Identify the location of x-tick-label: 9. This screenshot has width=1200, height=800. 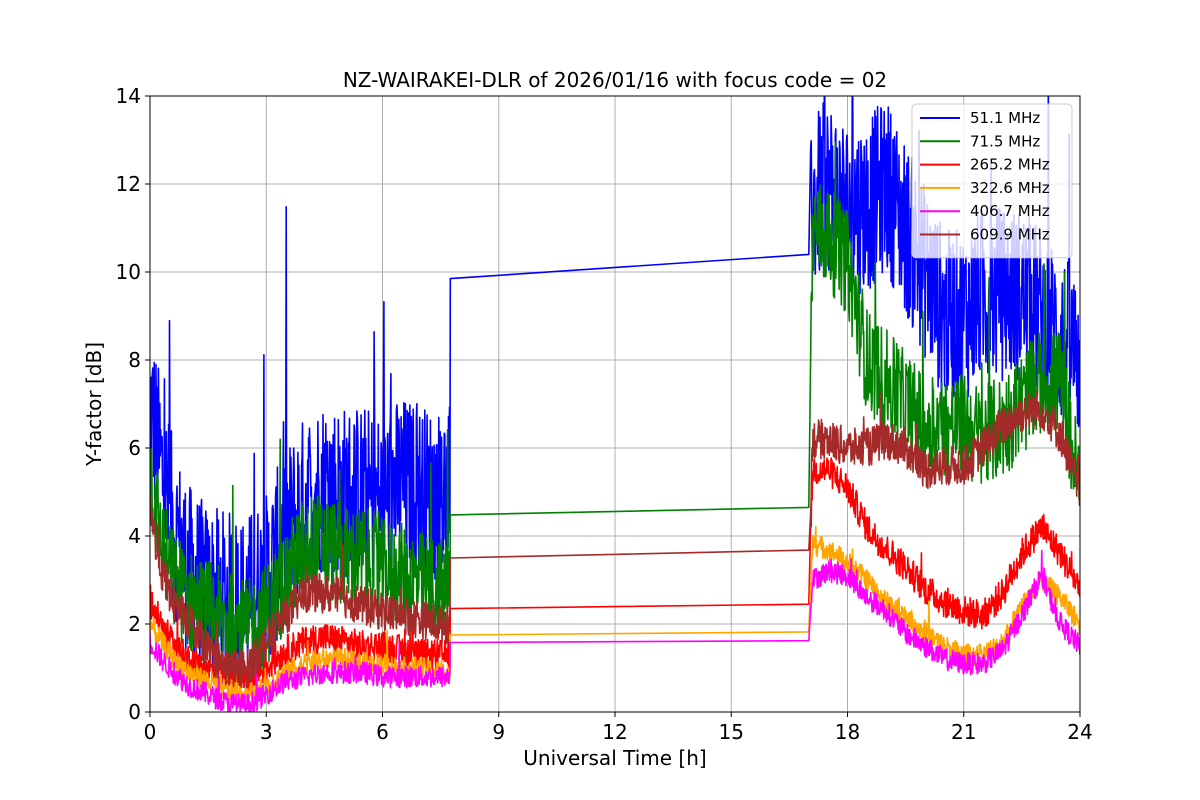
(498, 732).